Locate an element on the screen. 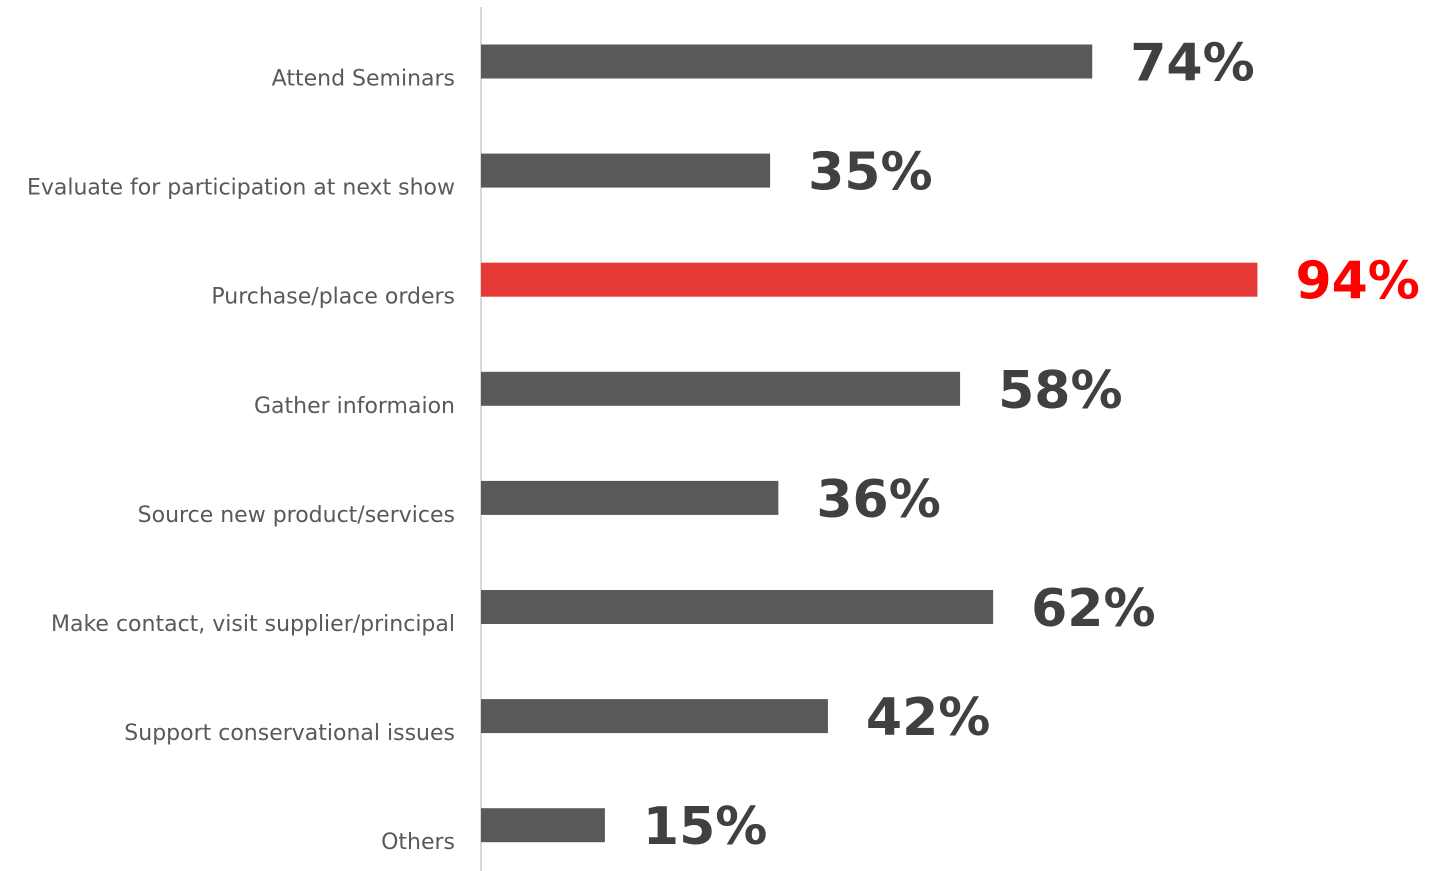 The width and height of the screenshot is (1430, 871). value-label: 36% is located at coordinates (878, 500).